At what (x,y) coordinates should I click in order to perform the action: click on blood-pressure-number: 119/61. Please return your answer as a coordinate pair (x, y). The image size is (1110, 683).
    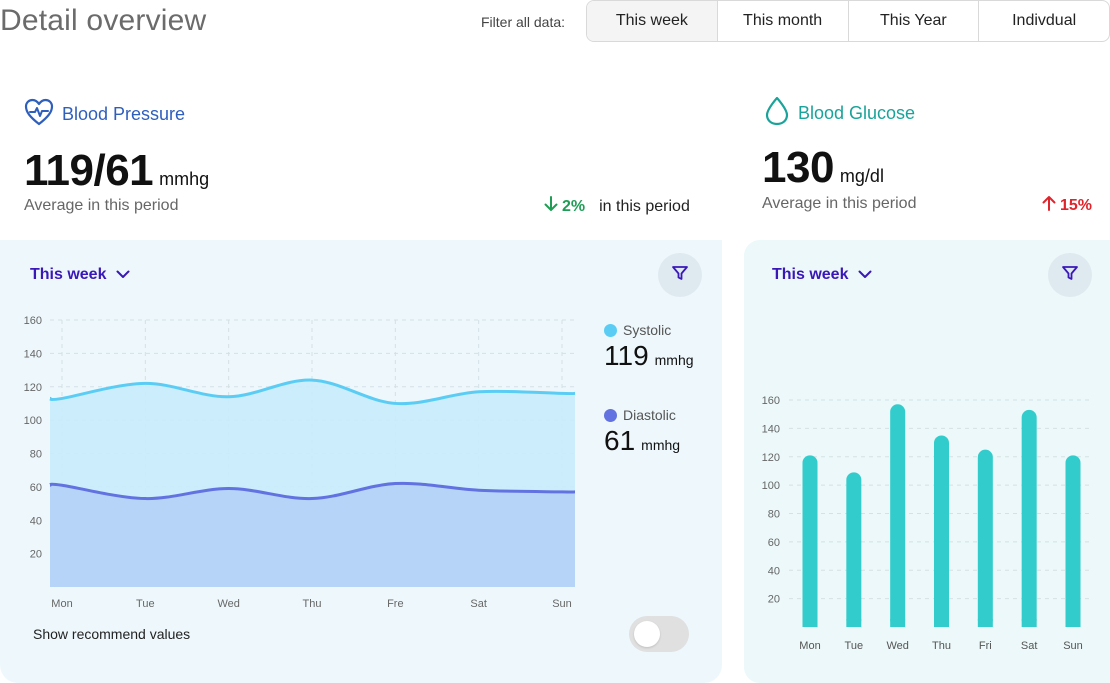
    Looking at the image, I should click on (89, 170).